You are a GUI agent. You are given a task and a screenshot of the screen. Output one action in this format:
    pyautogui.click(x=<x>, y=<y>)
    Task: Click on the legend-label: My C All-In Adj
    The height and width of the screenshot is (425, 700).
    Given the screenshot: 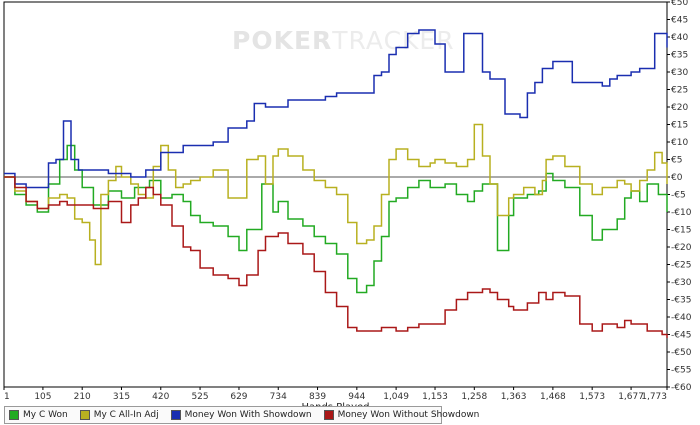 What is the action you would take?
    pyautogui.click(x=126, y=415)
    